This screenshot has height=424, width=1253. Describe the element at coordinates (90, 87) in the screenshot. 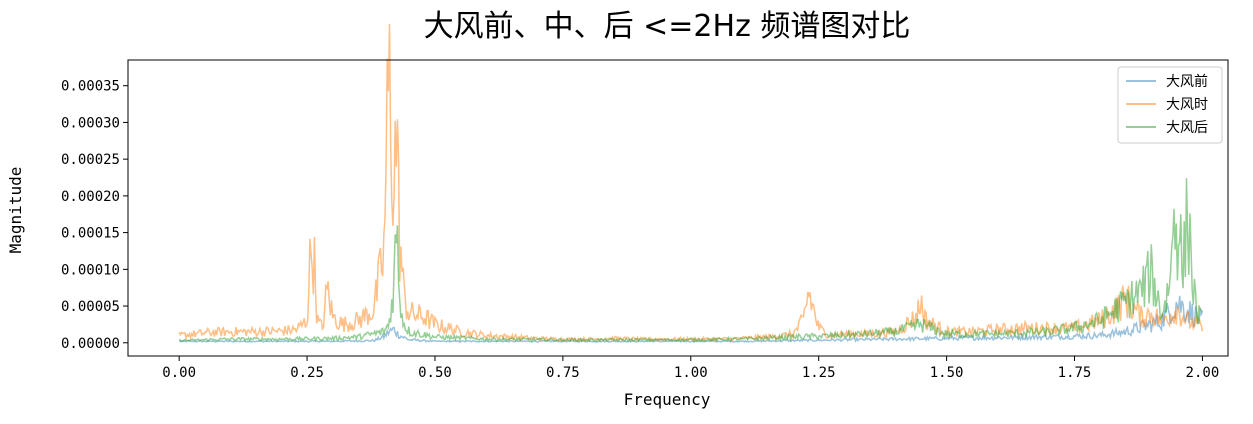

I see `y-tick-label: 0.00035` at that location.